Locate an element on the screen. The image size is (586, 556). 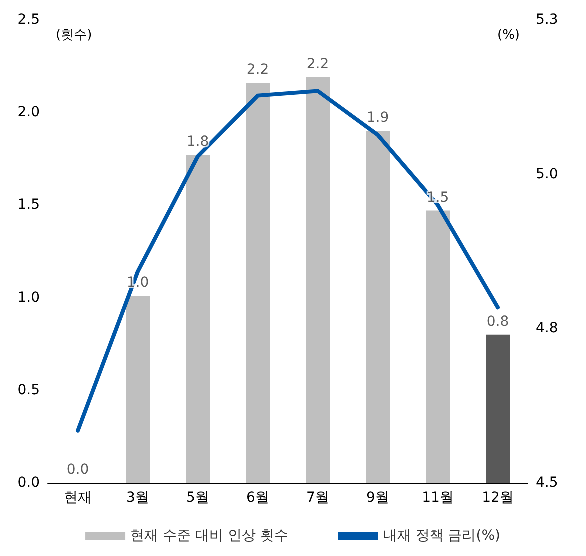
data-label: 0.8 is located at coordinates (498, 322).